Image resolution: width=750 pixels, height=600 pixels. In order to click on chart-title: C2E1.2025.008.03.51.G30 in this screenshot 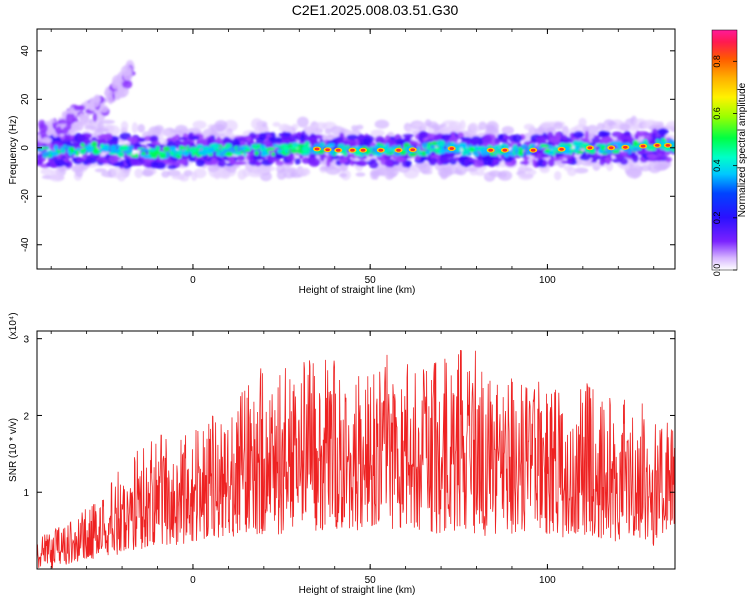, I will do `click(375, 10)`.